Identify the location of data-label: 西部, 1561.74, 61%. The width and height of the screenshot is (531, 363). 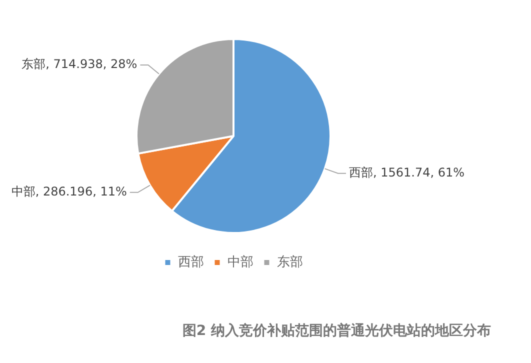
(407, 173).